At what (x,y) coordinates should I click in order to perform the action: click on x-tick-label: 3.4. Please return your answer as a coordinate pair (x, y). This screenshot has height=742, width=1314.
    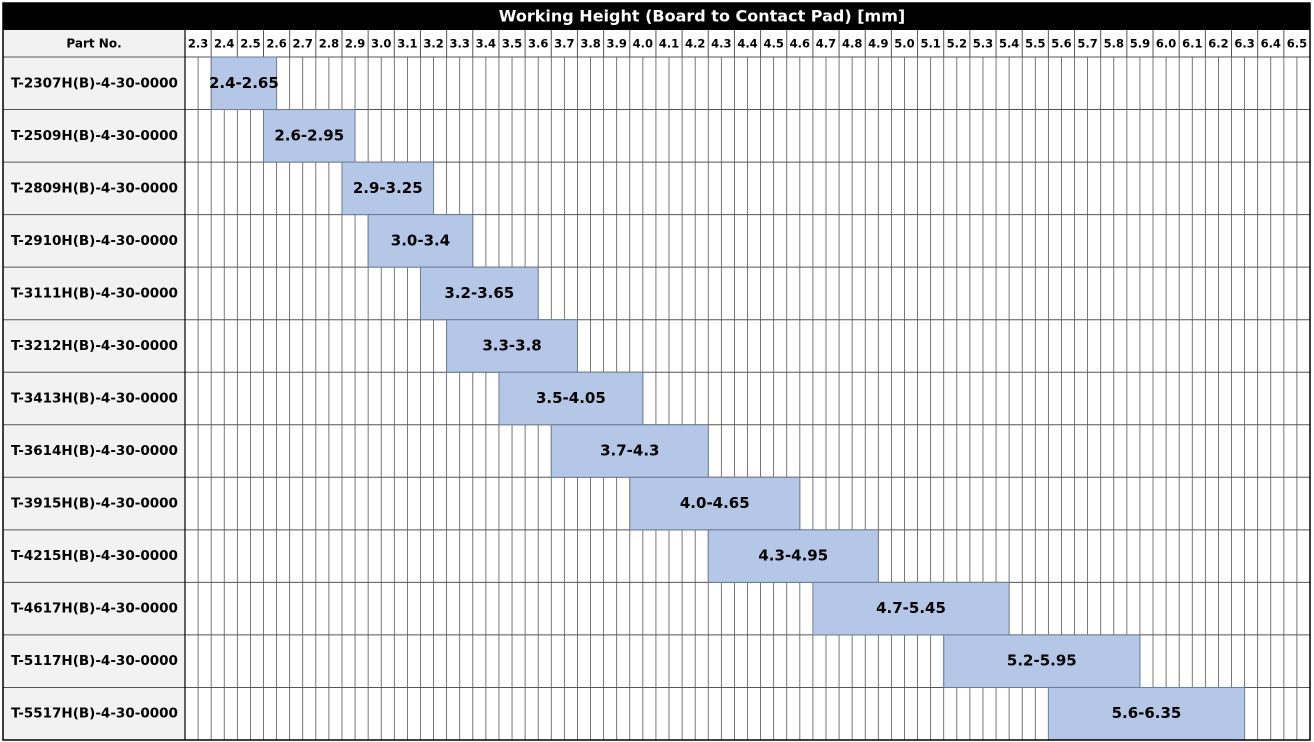
    Looking at the image, I should click on (486, 44).